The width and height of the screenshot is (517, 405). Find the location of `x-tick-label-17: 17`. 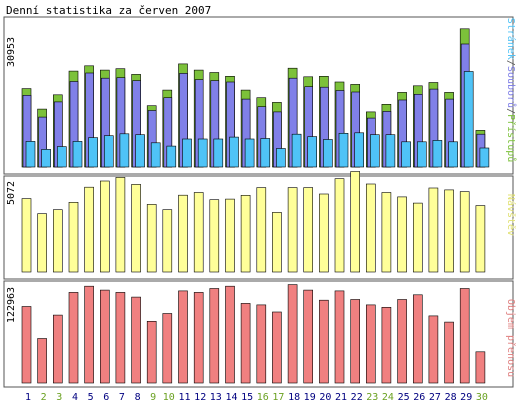

x-tick-label-17: 17 is located at coordinates (278, 397).